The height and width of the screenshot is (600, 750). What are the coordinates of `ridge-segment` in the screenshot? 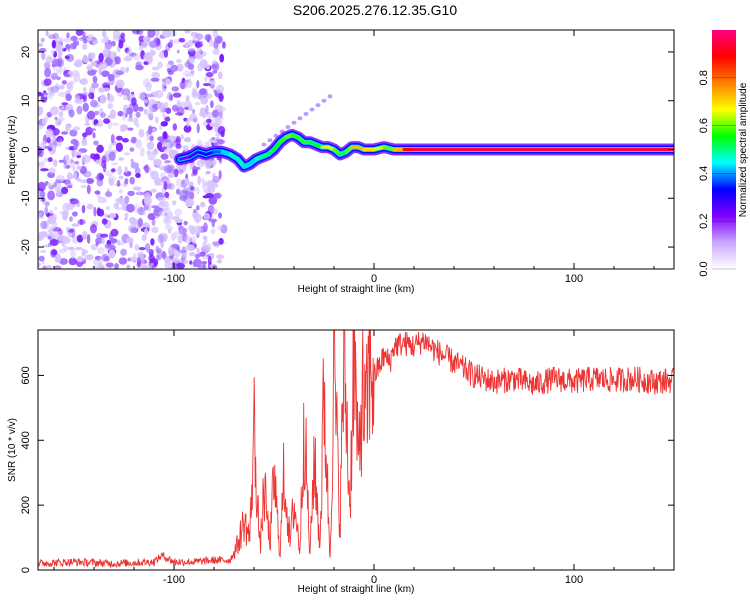 It's located at (194, 154).